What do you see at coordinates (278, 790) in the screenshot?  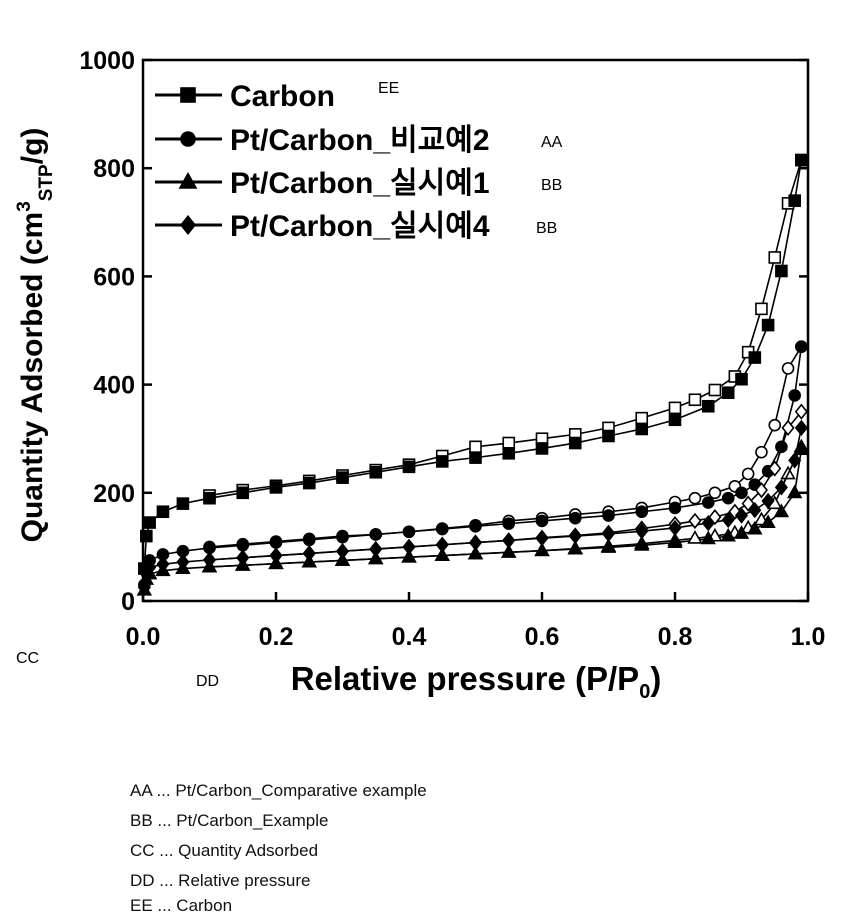 I see `footnote-aa: AA ... Pt/Carbon_Comparative example` at bounding box center [278, 790].